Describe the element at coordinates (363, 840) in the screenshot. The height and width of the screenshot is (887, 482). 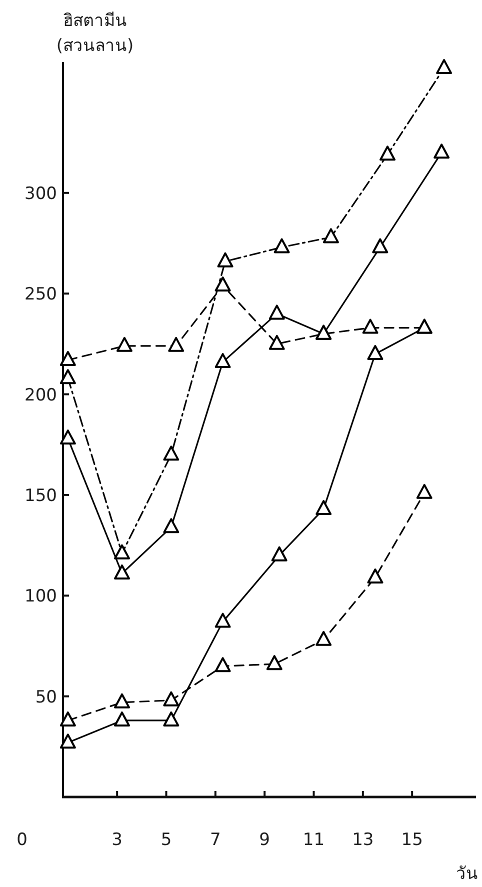
I see `x-tick-label: 13` at that location.